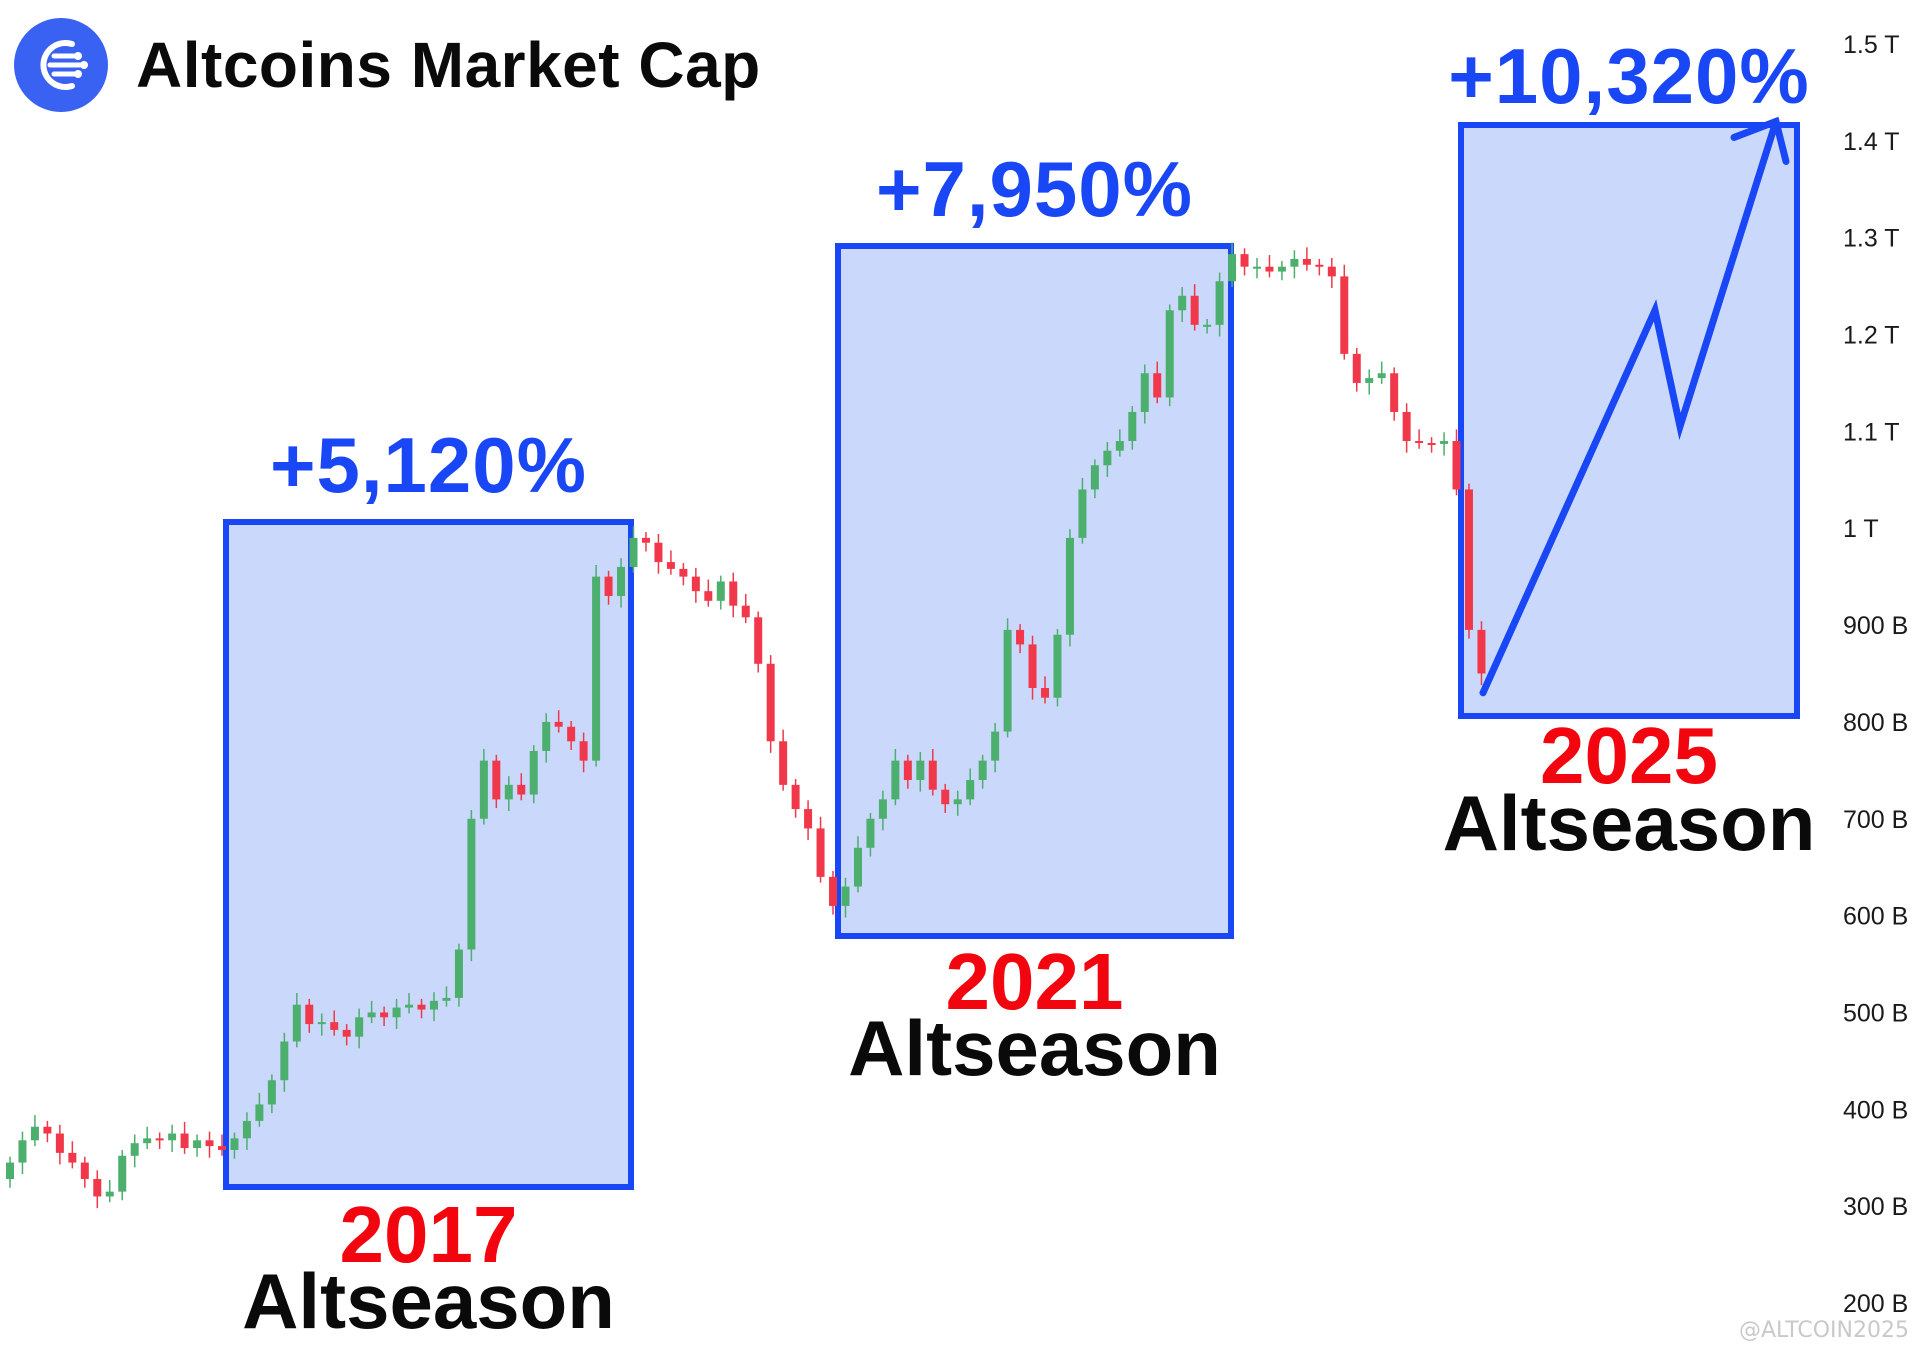  I want to click on altseason-label-2017: Altseason, so click(428, 1301).